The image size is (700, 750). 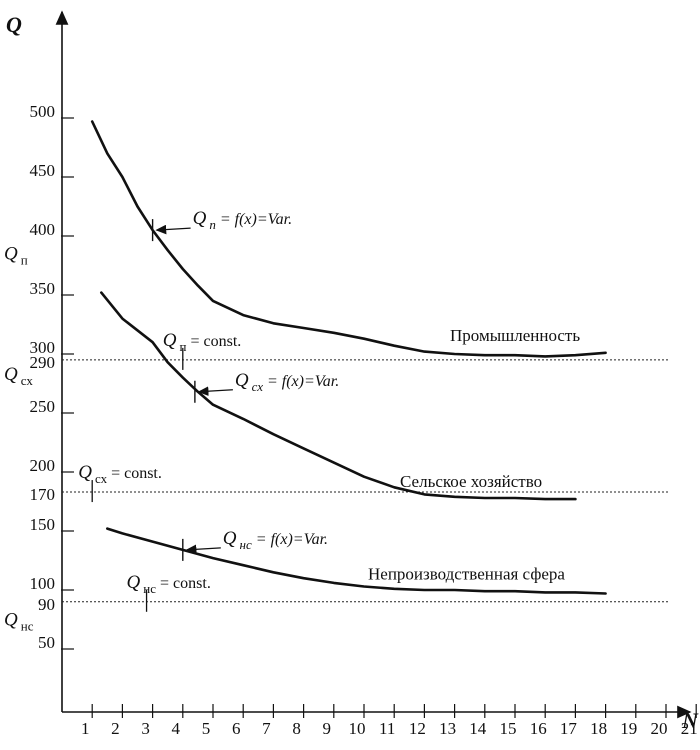 I want to click on x-tick-label: 4, so click(x=176, y=728).